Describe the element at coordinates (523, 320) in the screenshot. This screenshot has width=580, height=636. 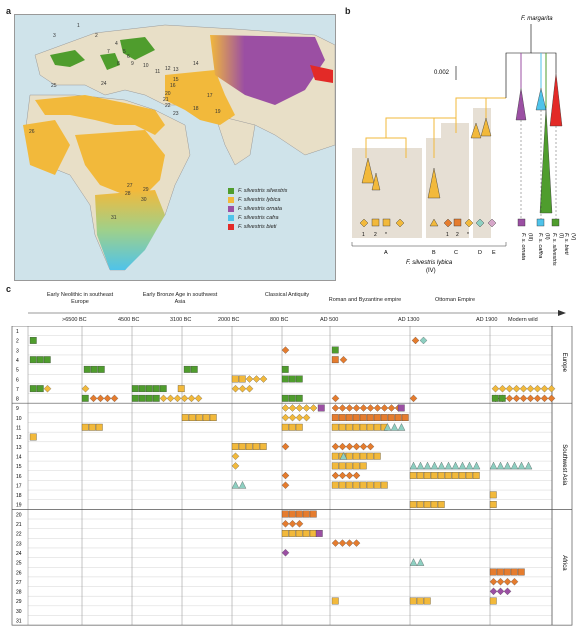
I see `date-label: Modern wild` at that location.